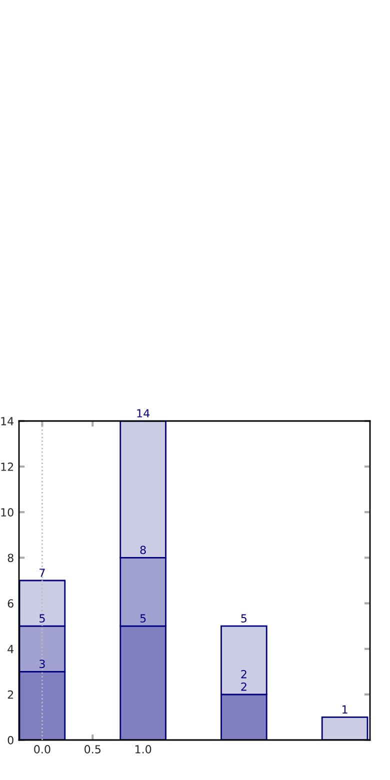 Image resolution: width=390 pixels, height=780 pixels. Describe the element at coordinates (42, 572) in the screenshot. I see `annotation: 7` at that location.